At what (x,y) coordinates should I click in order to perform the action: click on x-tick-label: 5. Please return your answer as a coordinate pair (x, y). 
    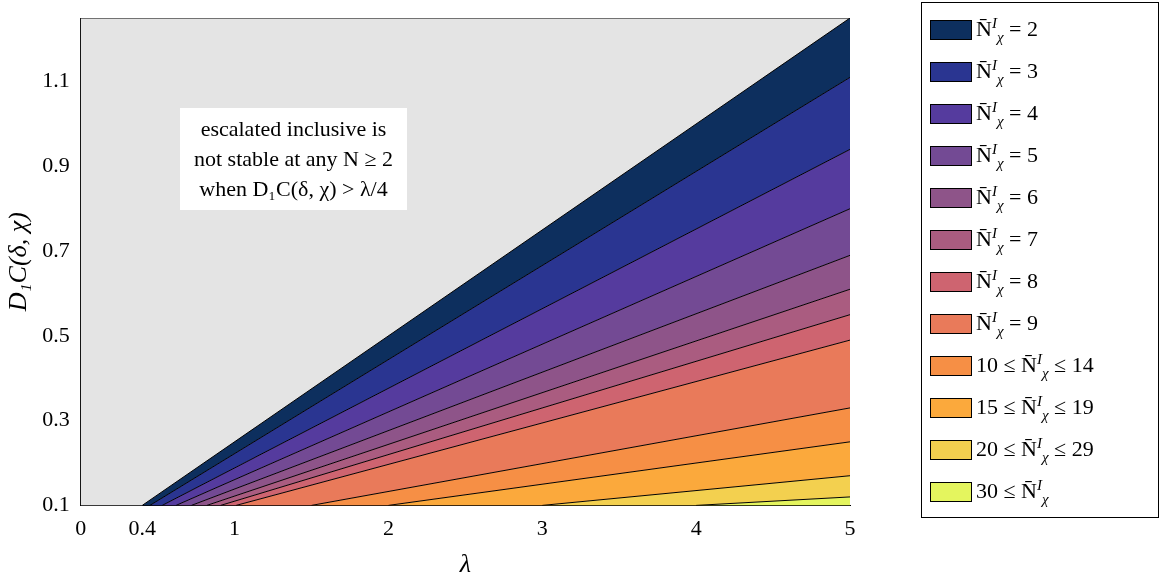
    Looking at the image, I should click on (850, 528).